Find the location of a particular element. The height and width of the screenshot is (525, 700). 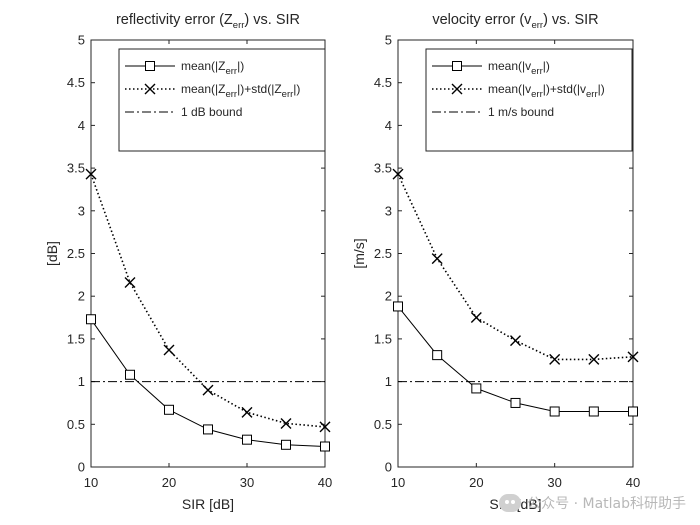

y-axis-label: [dB] is located at coordinates (52, 253).